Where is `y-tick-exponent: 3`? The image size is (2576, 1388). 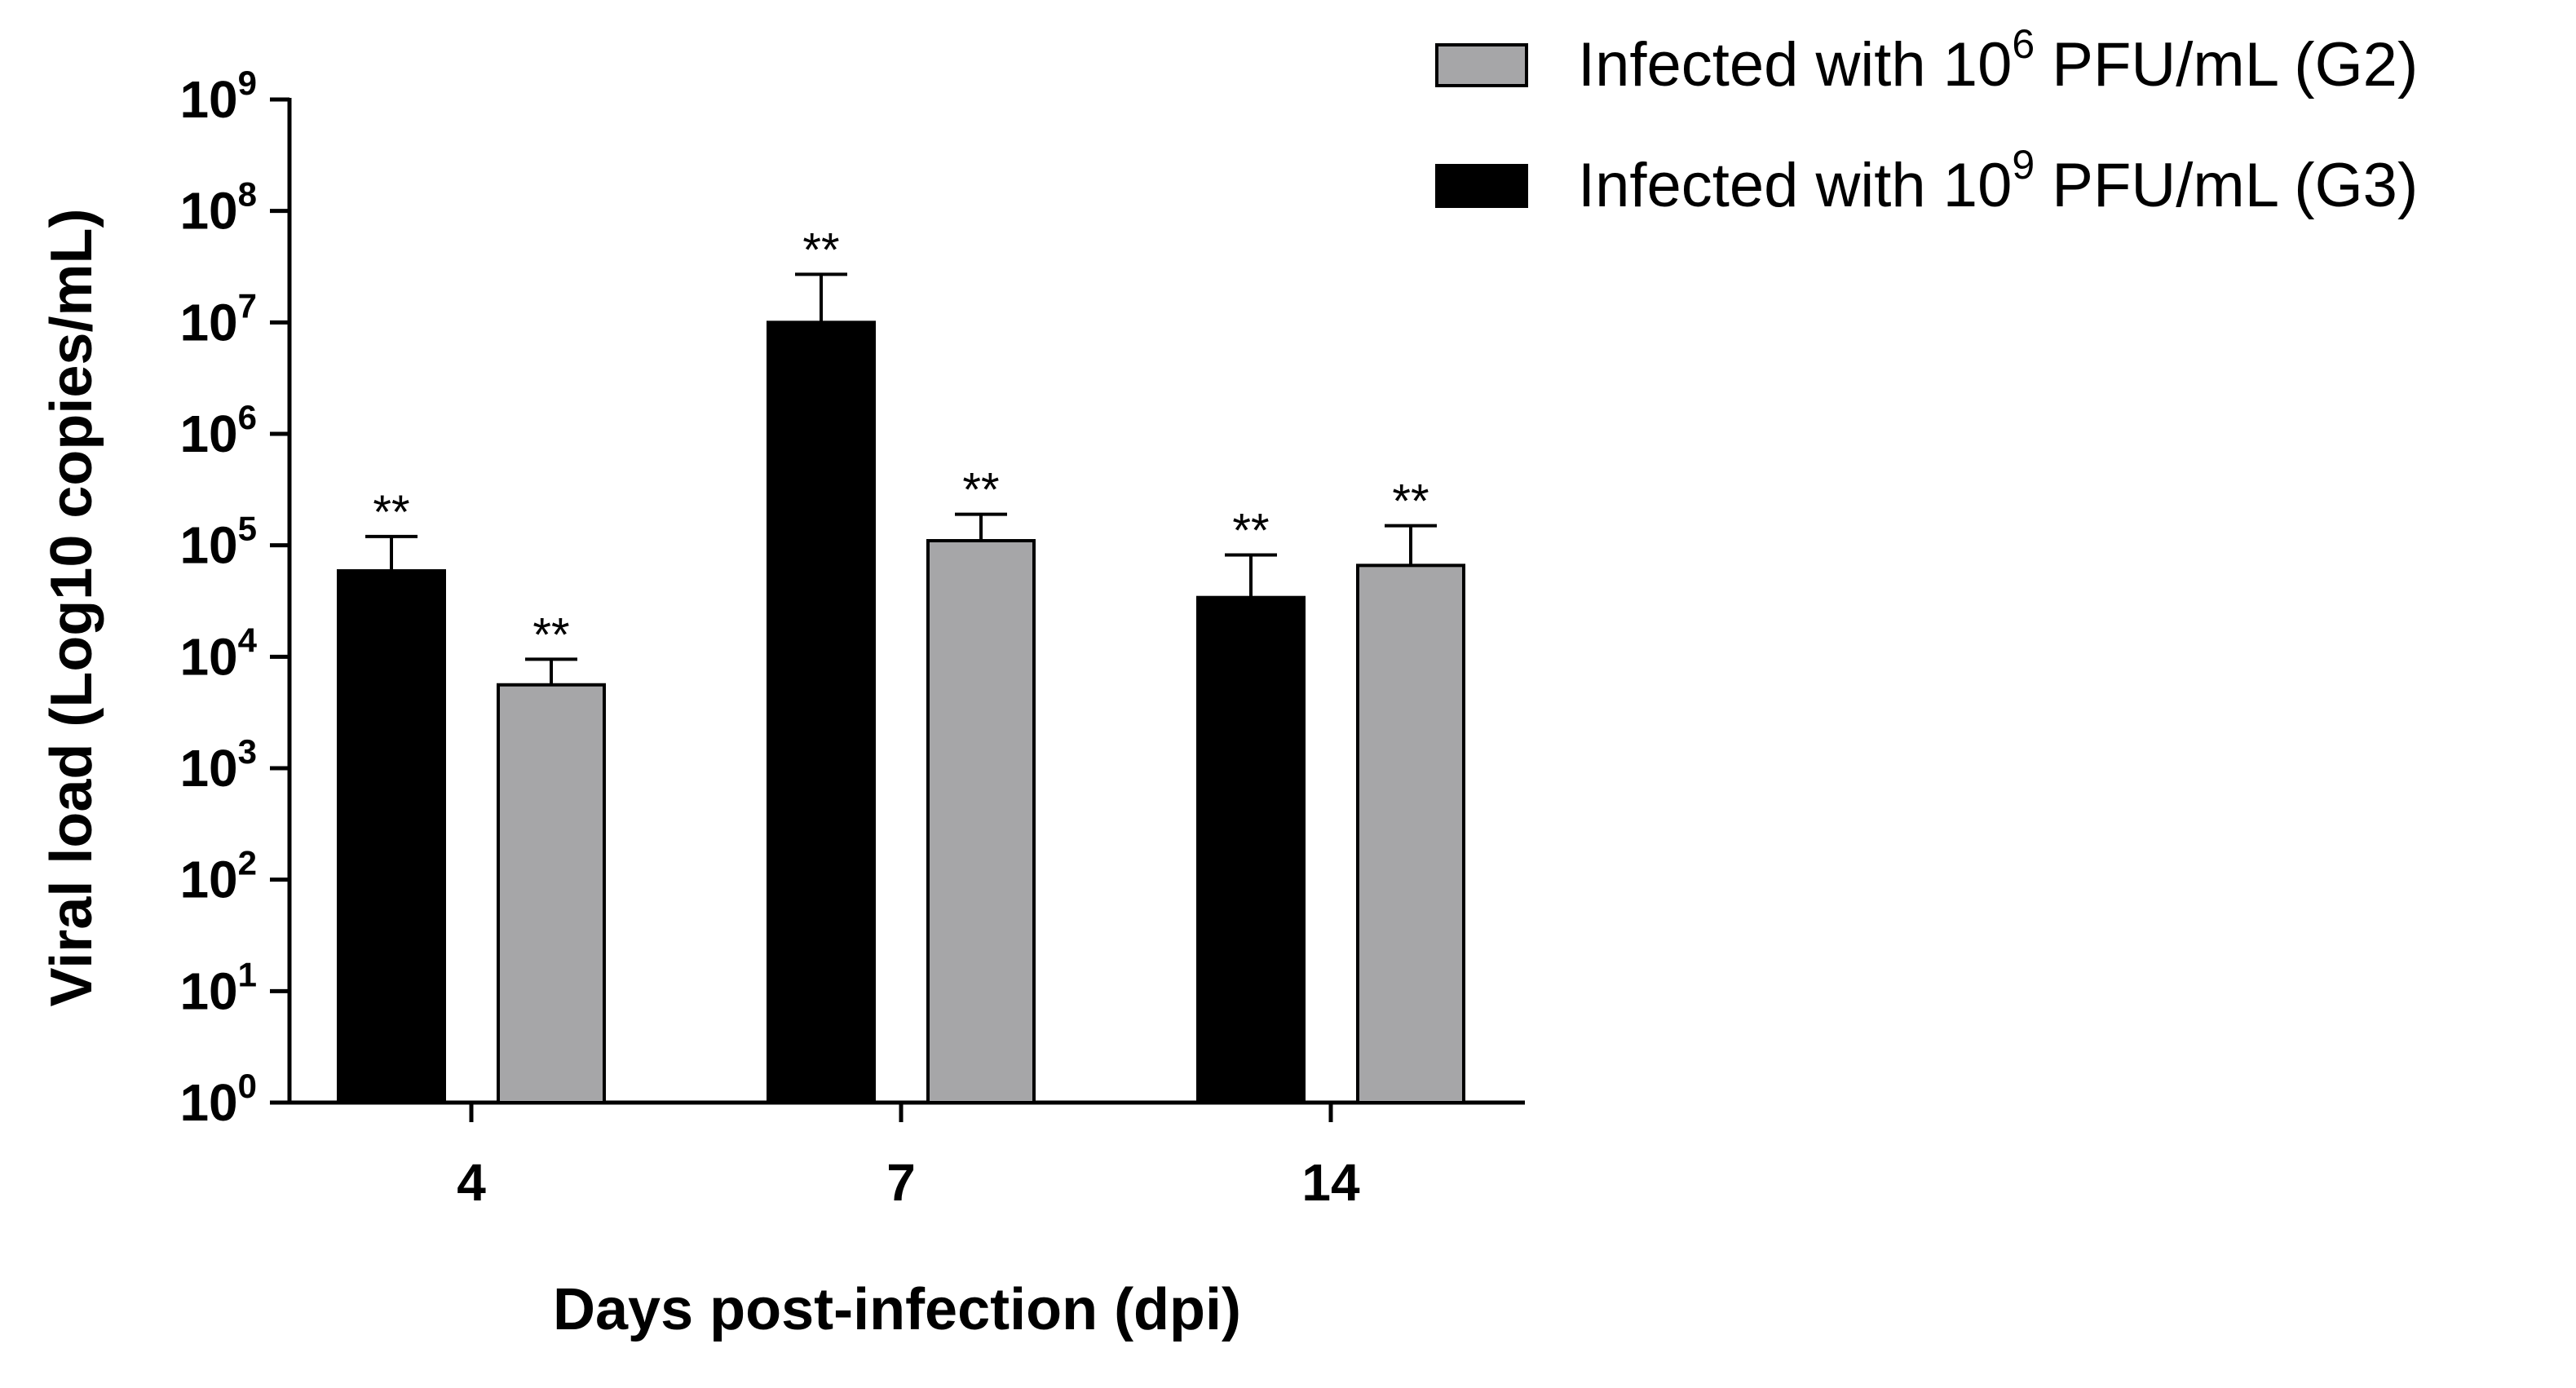
y-tick-exponent: 3 is located at coordinates (247, 751).